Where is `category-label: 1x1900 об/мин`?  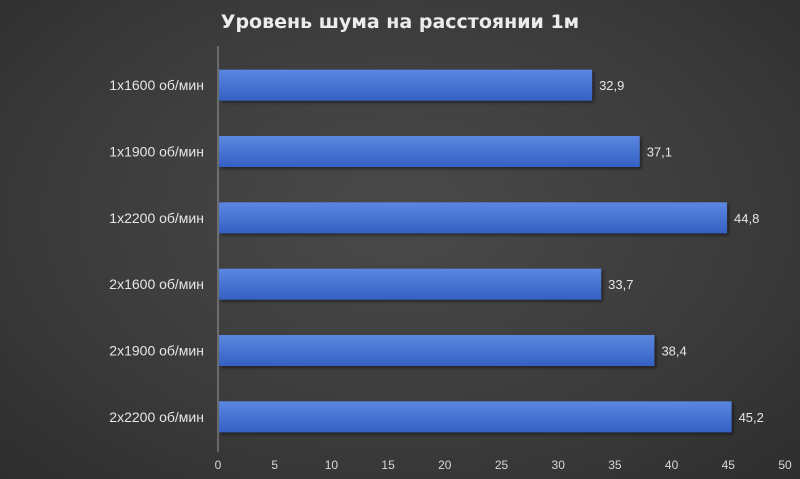
category-label: 1x1900 об/мин is located at coordinates (156, 152).